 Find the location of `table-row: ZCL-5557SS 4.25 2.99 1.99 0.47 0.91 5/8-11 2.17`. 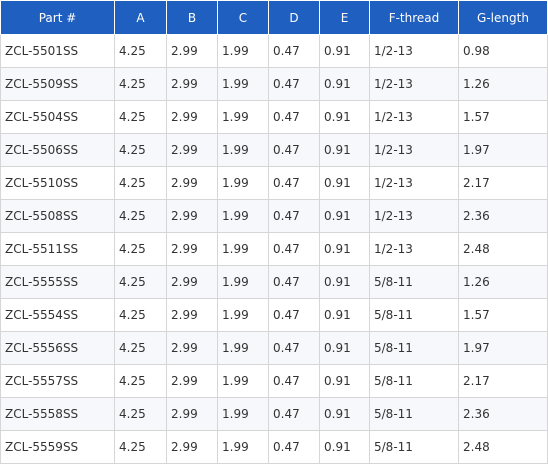

table-row: ZCL-5557SS 4.25 2.99 1.99 0.47 0.91 5/8-11 2.17 is located at coordinates (274, 381).